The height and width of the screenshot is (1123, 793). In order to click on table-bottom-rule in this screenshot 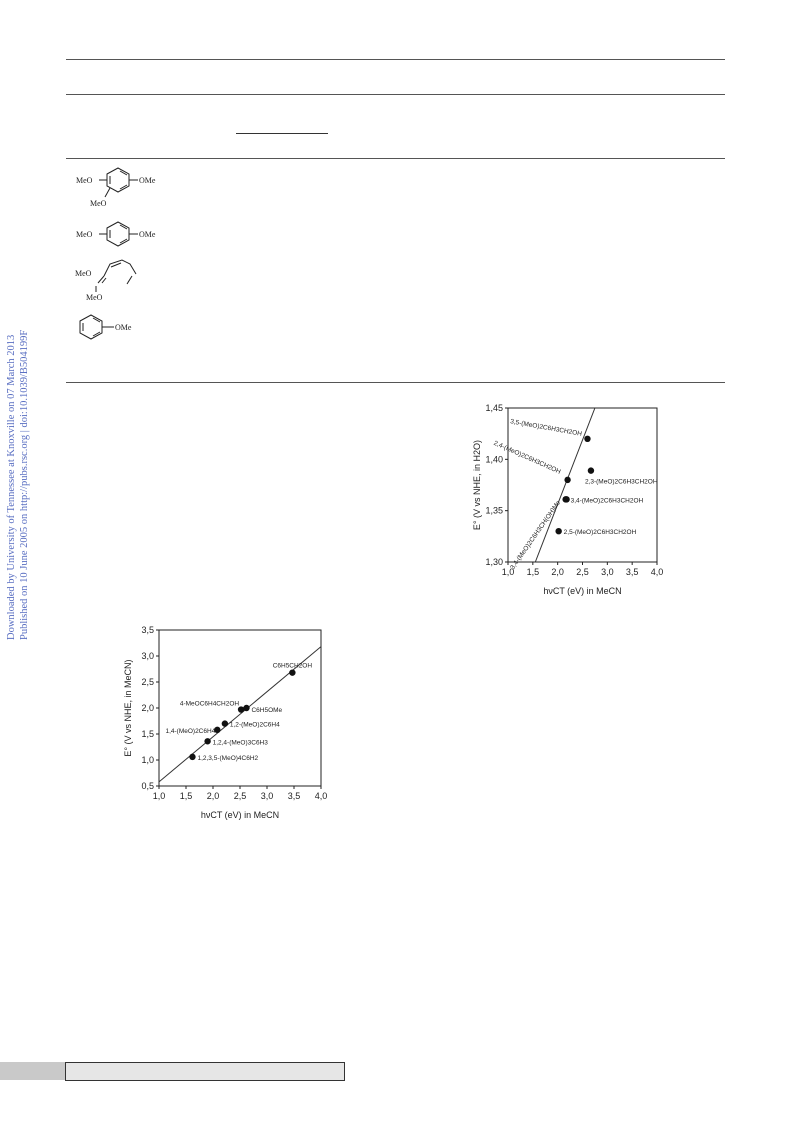, I will do `click(395, 382)`.